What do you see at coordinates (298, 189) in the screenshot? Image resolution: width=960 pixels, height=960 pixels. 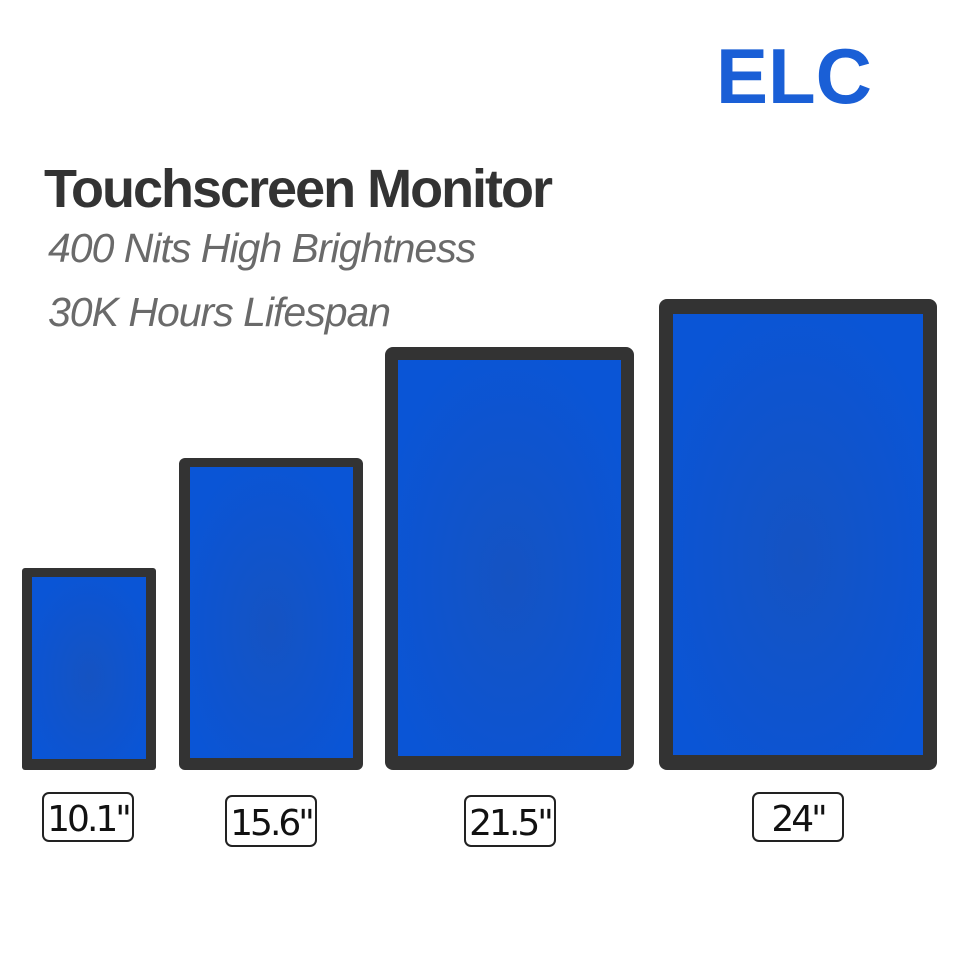 I see `title: Touchscreen Monitor` at bounding box center [298, 189].